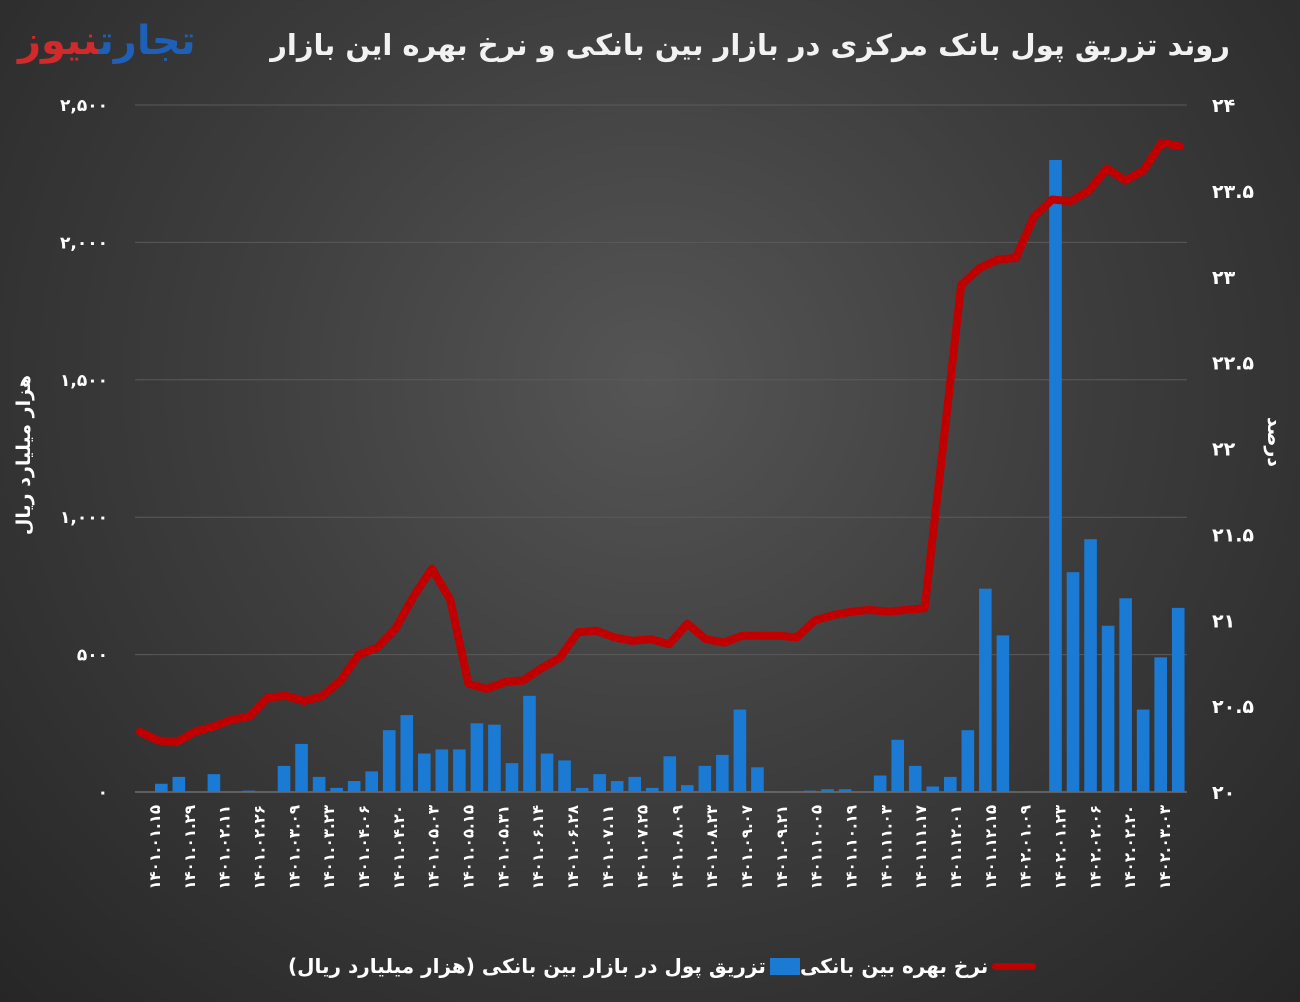 Image resolution: width=1300 pixels, height=1002 pixels. Describe the element at coordinates (712, 847) in the screenshot. I see `x-tick: ۱۴۰۱.۰۸.۲۳` at that location.